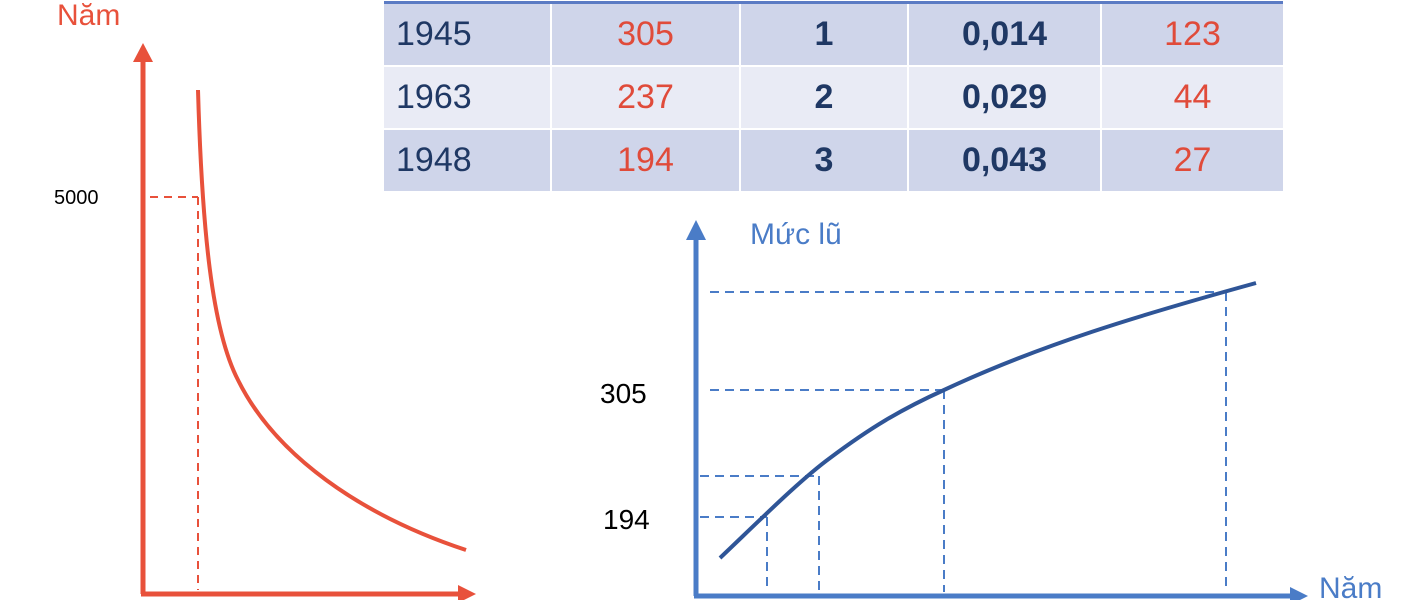 Image resolution: width=1427 pixels, height=600 pixels. I want to click on cell-rank: 1, so click(823, 33).